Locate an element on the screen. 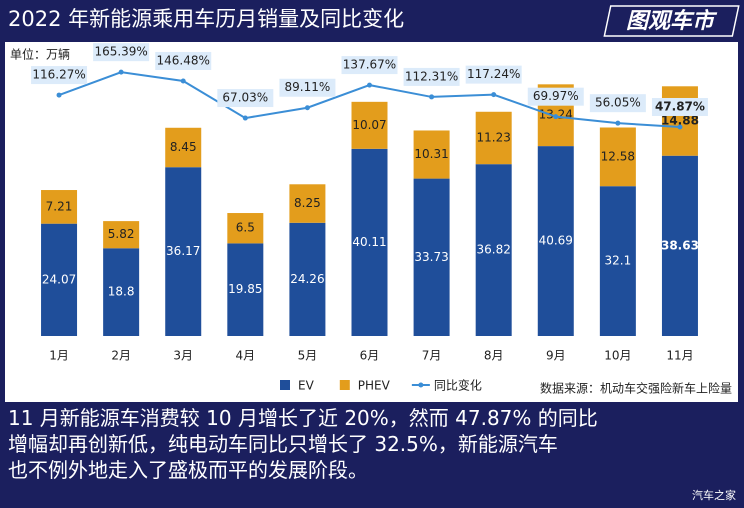 This screenshot has width=744, height=508. line-label: 56.05% is located at coordinates (618, 103).